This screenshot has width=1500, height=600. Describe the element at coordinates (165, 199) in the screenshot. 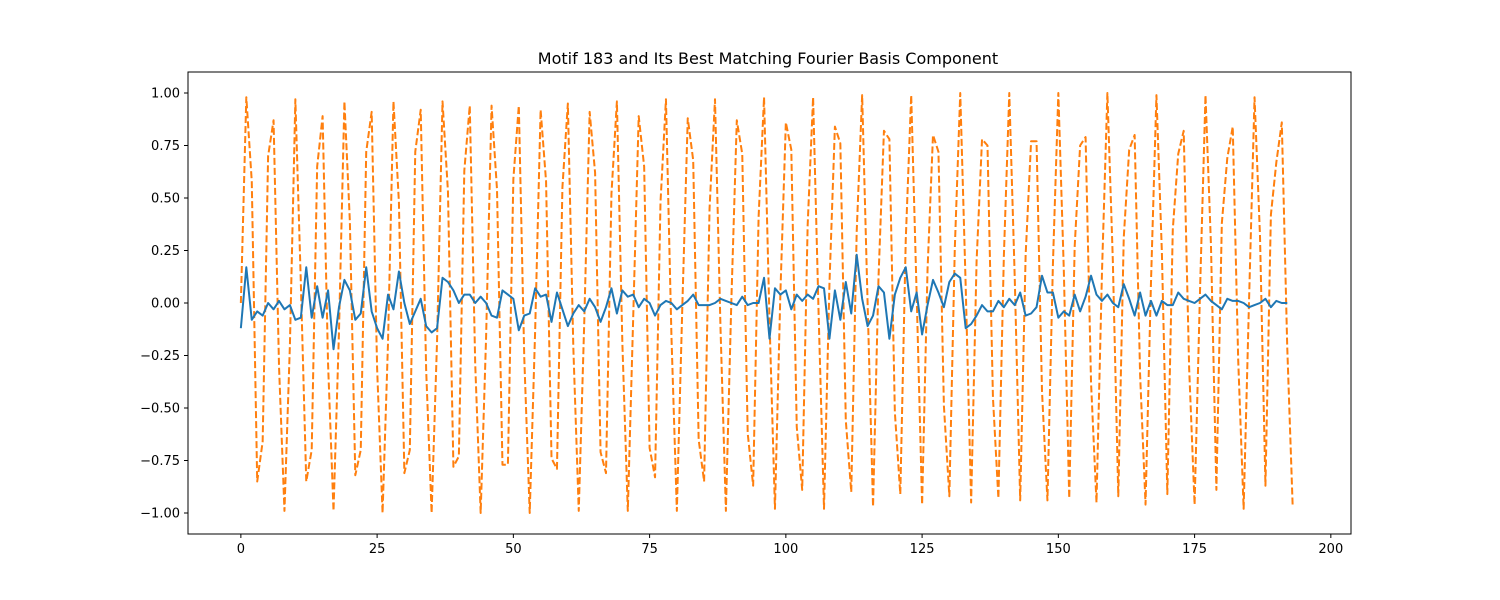

I see `y-tick-label: 0.50` at that location.